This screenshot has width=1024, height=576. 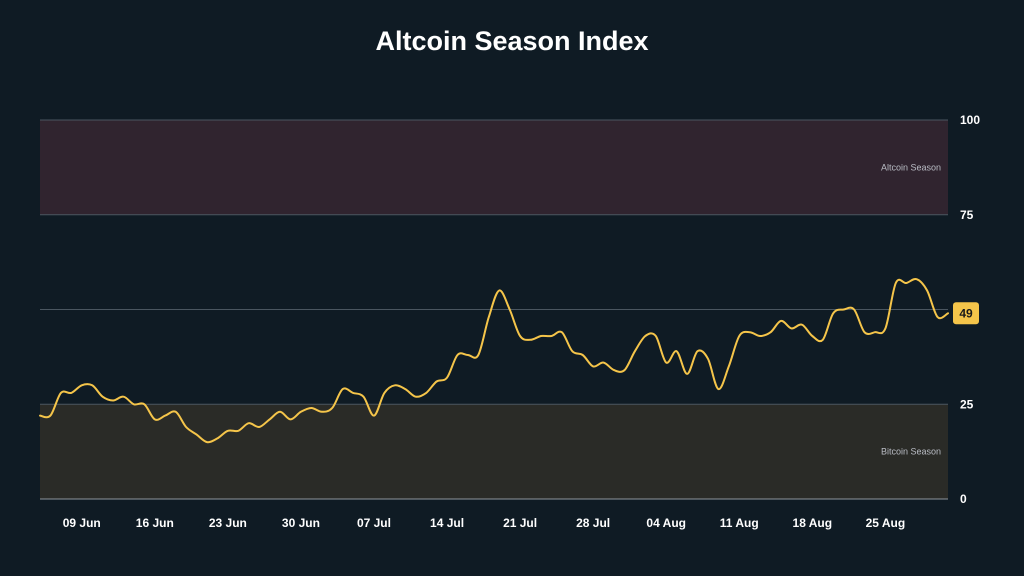 I want to click on y-axis-ticks: 0 25 75 100, so click(x=970, y=309).